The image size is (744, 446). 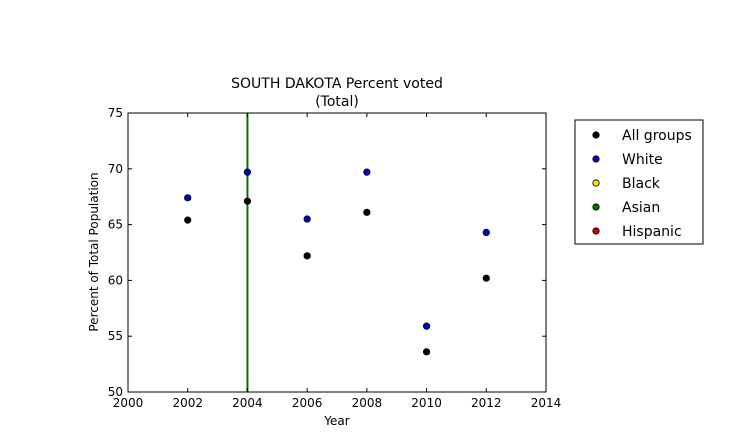 What do you see at coordinates (307, 403) in the screenshot?
I see `x-tick-label: 2006` at bounding box center [307, 403].